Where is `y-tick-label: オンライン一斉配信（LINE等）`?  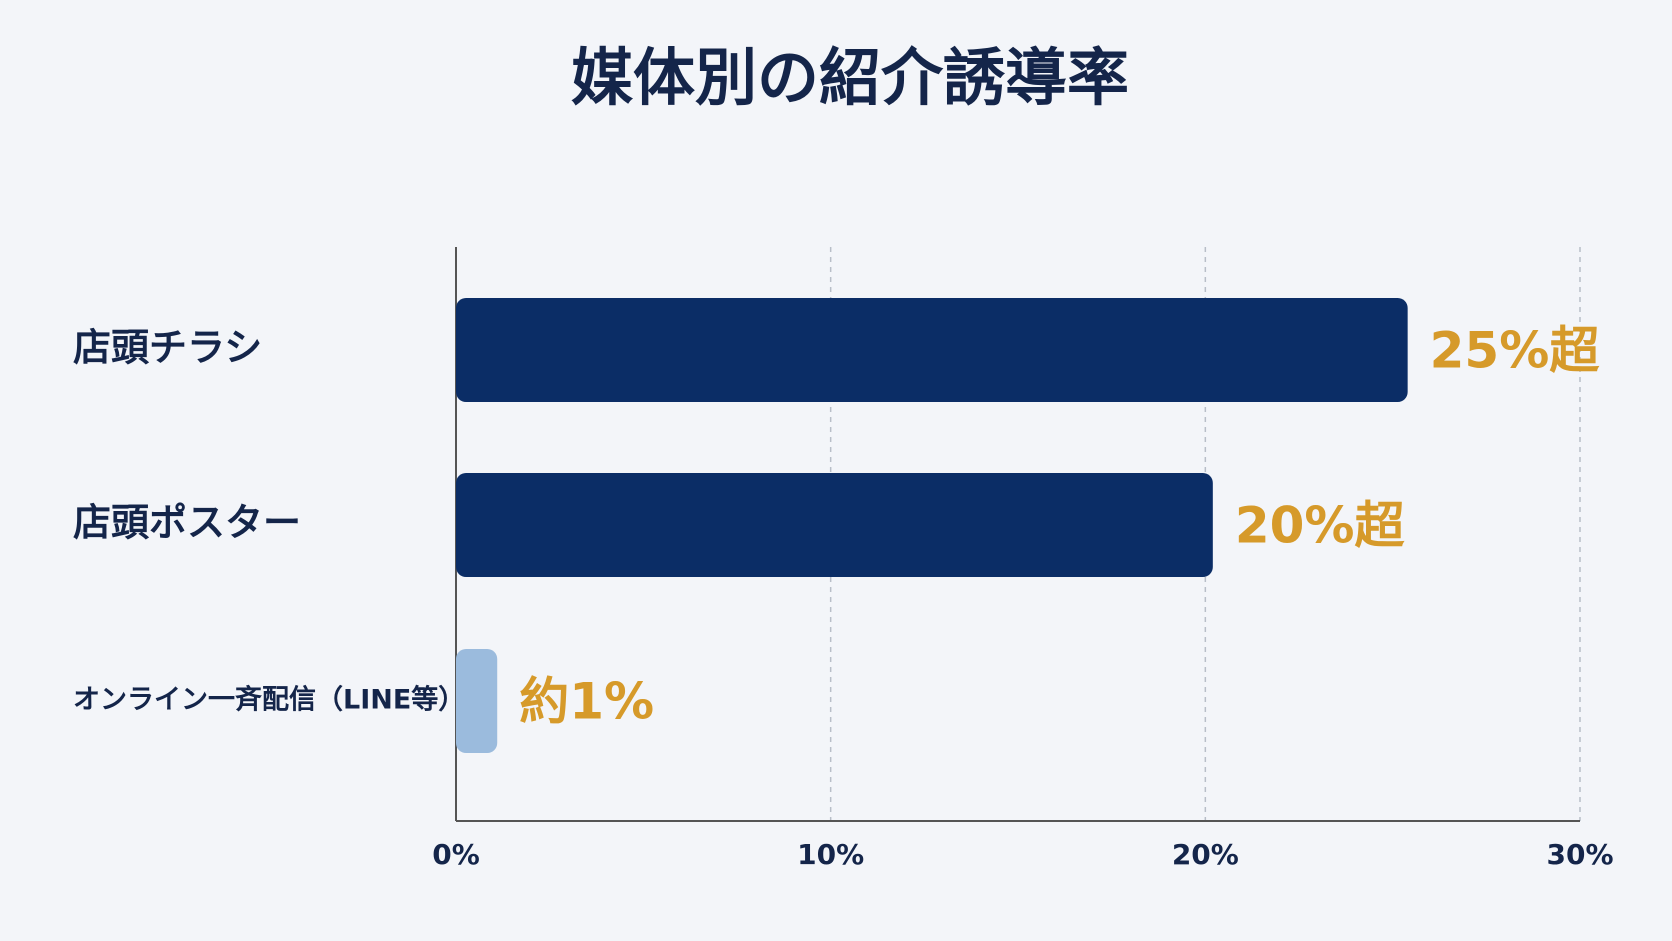 y-tick-label: オンライン一斉配信（LINE等） is located at coordinates (269, 700).